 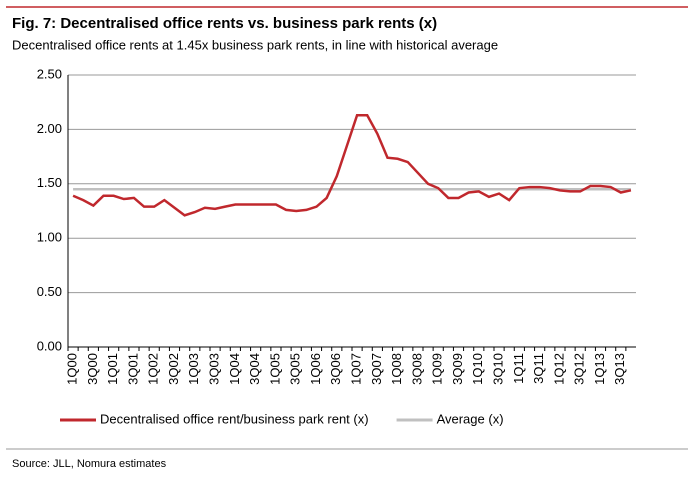 I want to click on y-tick-label: 2.00, so click(x=49, y=128).